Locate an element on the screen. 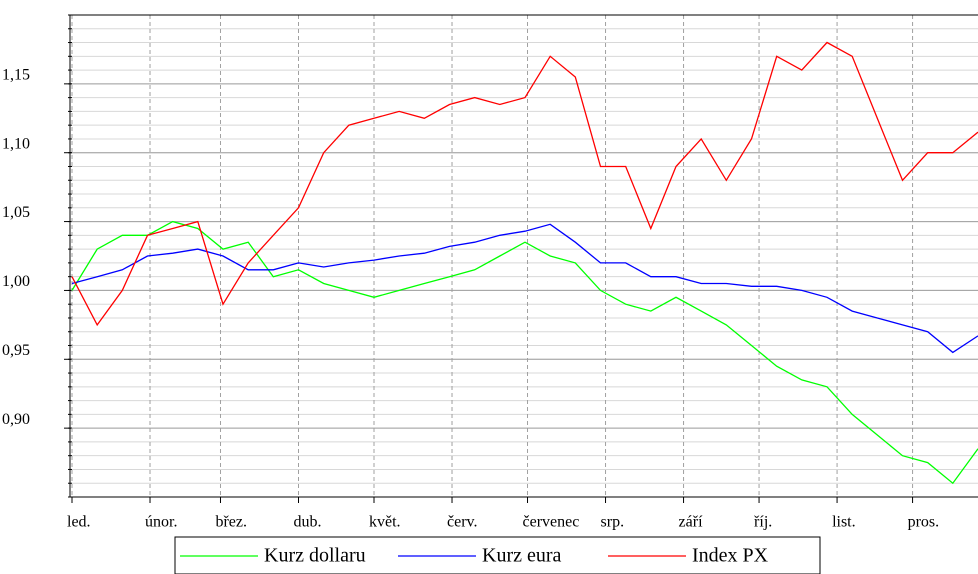  y-tick-label: 1,00 is located at coordinates (16, 281).